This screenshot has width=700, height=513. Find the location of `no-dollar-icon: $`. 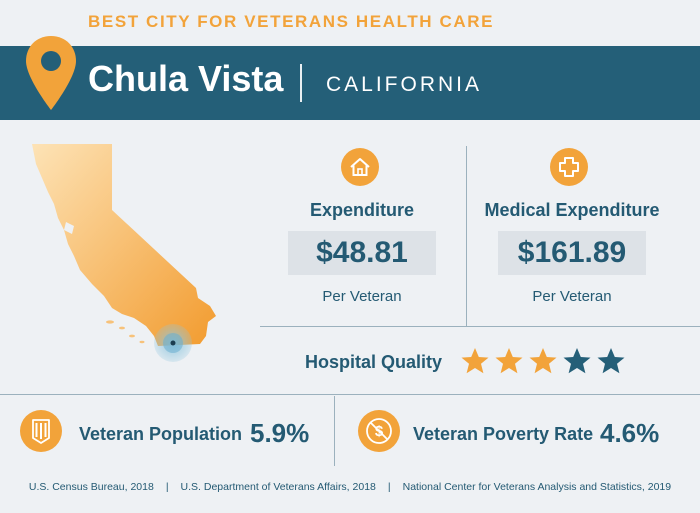

no-dollar-icon: $ is located at coordinates (379, 431).